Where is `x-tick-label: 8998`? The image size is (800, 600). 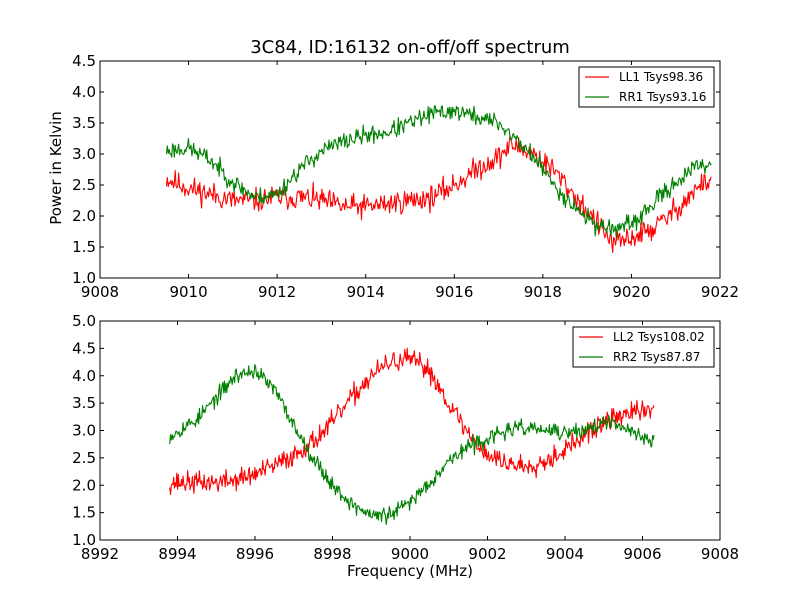
x-tick-label: 8998 is located at coordinates (332, 554).